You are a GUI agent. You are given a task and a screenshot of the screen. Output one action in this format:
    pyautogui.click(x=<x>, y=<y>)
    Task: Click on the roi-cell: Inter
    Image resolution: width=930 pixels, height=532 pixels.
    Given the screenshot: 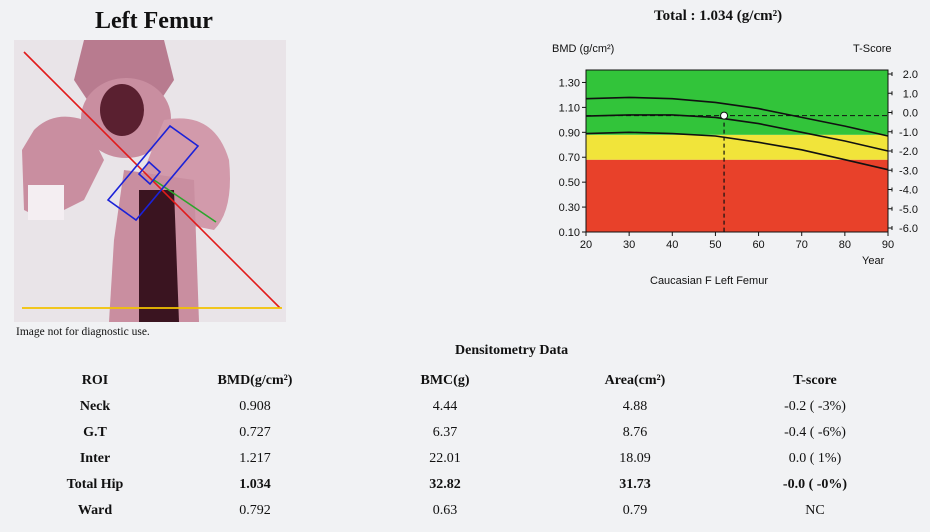 What is the action you would take?
    pyautogui.click(x=95, y=458)
    